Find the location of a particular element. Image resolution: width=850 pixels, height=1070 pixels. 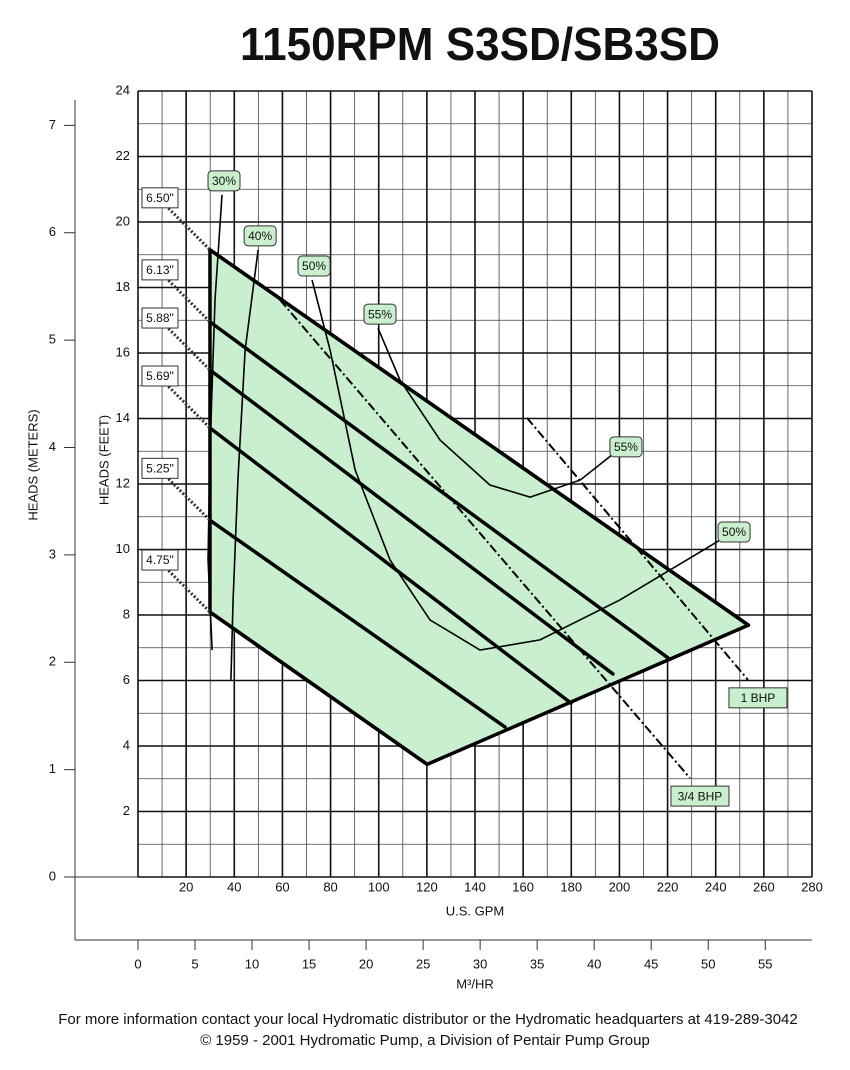

y-tick-label: 22 is located at coordinates (123, 155).